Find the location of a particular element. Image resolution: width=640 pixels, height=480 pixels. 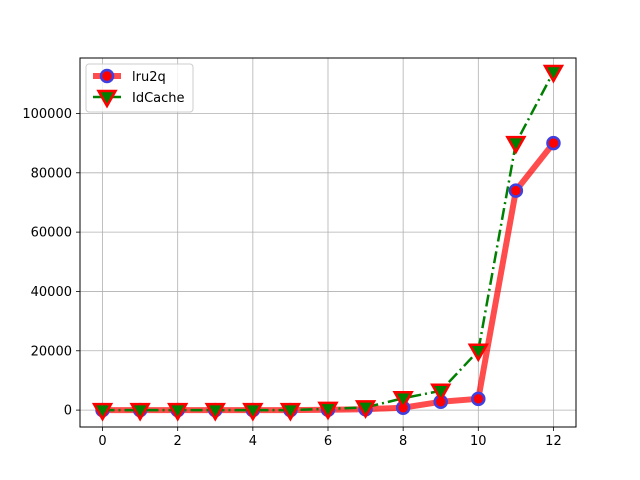

y-tick-label: 0 is located at coordinates (68, 411).